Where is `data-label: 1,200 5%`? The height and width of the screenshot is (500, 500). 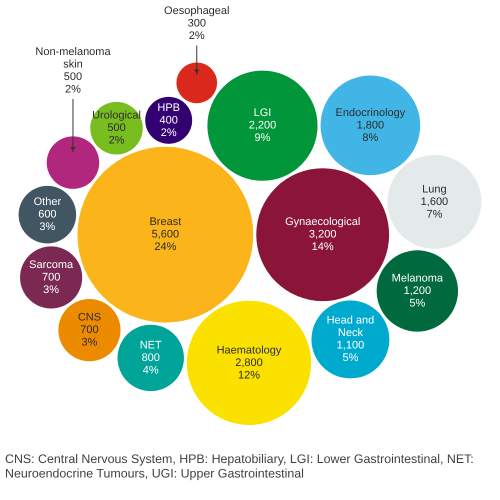
data-label: 1,200 5% is located at coordinates (418, 297).